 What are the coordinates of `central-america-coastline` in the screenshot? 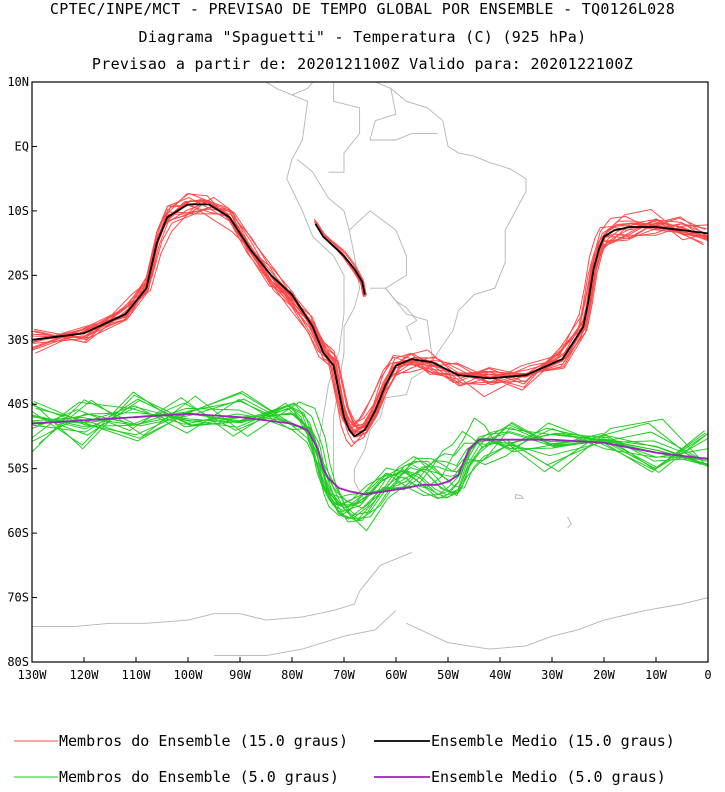 It's located at (279, 89).